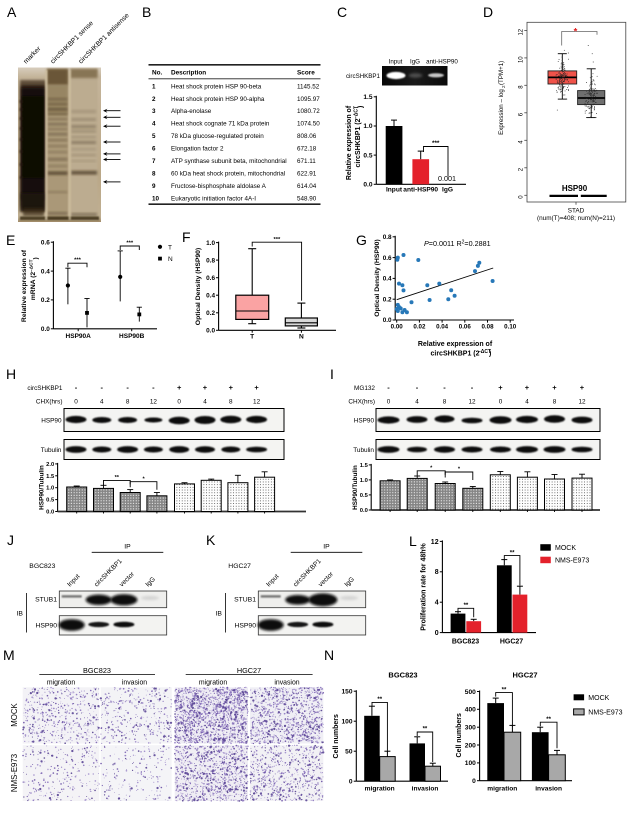 The height and width of the screenshot is (813, 629). Describe the element at coordinates (10, 540) in the screenshot. I see `svg-text: J` at that location.